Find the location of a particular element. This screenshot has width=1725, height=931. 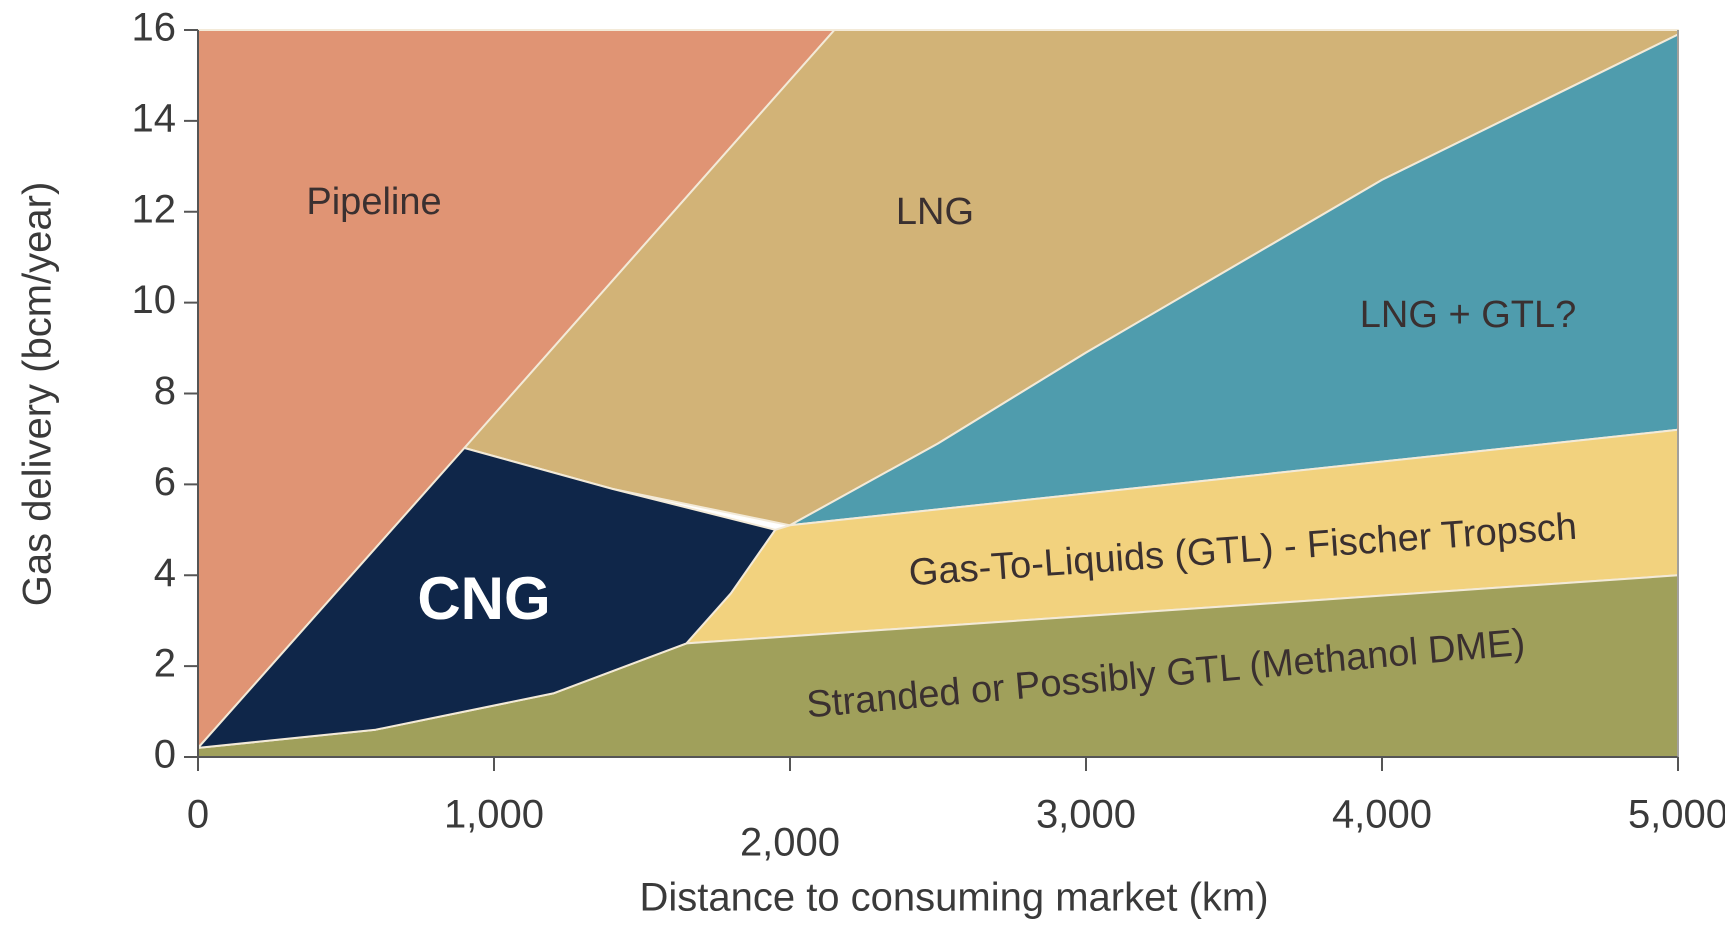

x-tick-label: 2,000 is located at coordinates (790, 843).